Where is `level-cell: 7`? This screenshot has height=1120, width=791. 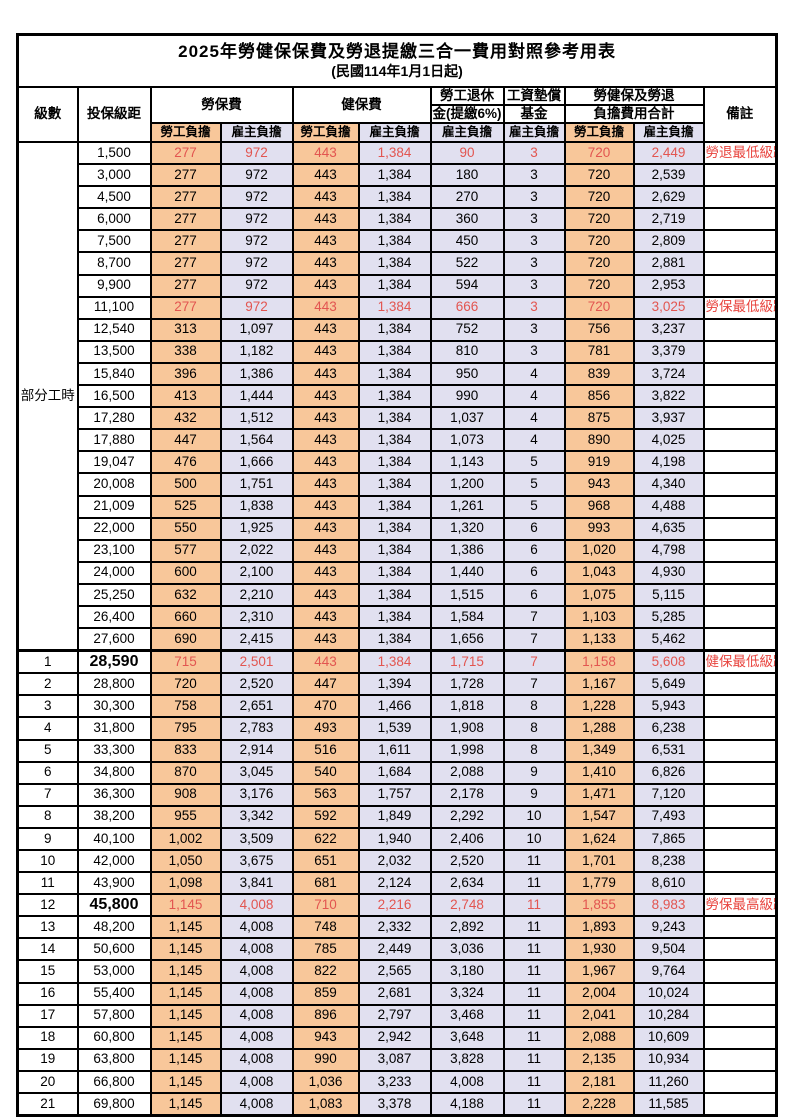
level-cell: 7 is located at coordinates (47, 794).